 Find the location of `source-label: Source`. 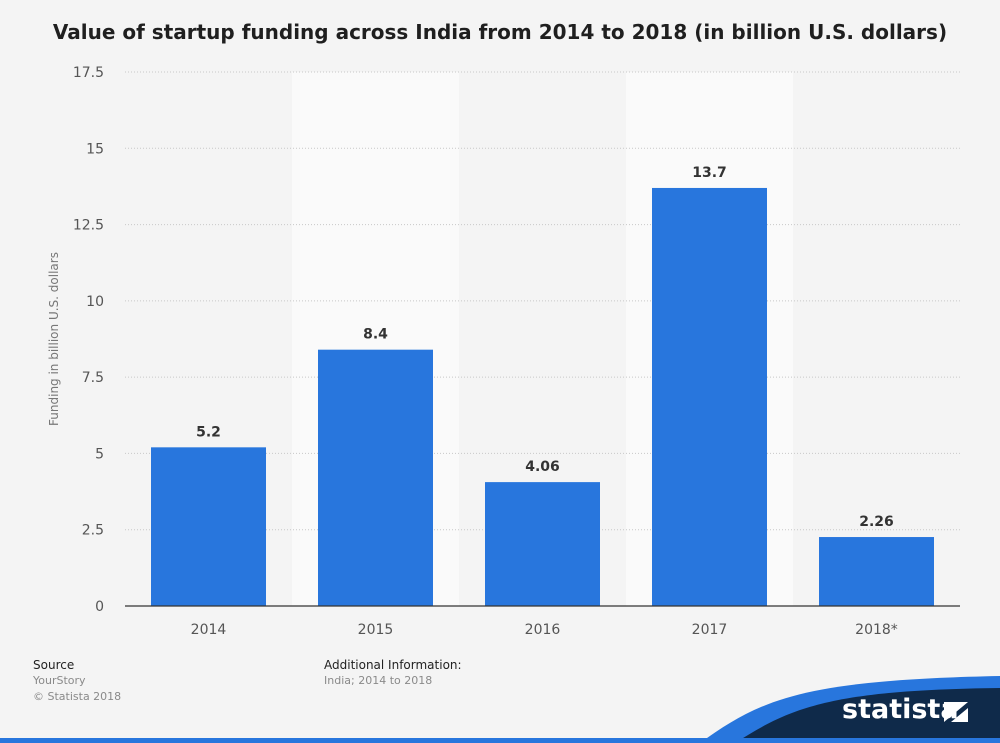

source-label: Source is located at coordinates (54, 665).